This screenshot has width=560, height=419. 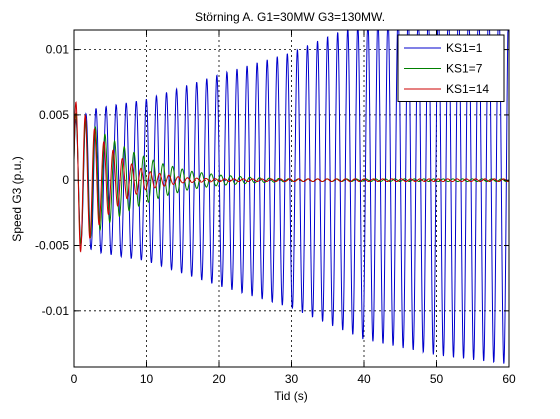 I want to click on y-tick-label: 0, so click(x=65, y=180).